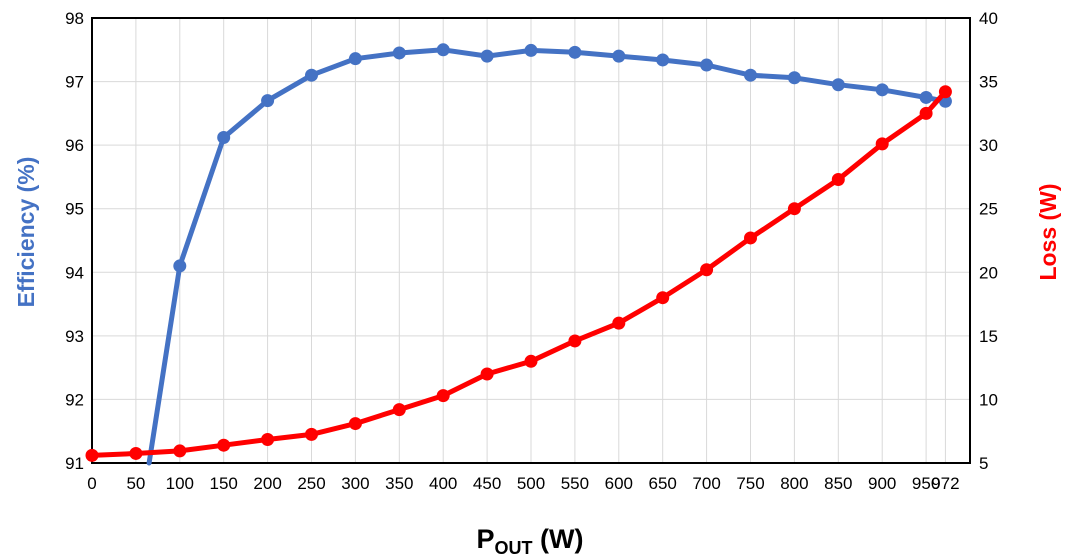 This screenshot has height=560, width=1076. I want to click on y-right-tick-label: 40, so click(988, 18).